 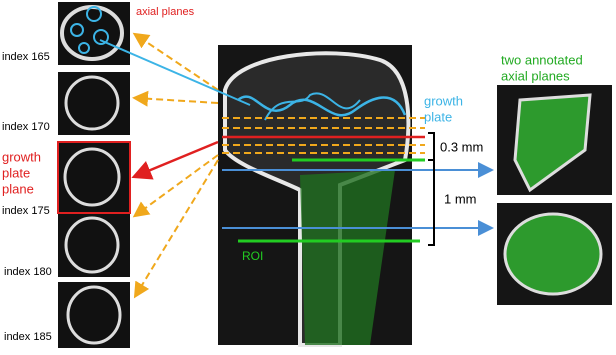 I want to click on growth-plate-plane-label: growth, so click(x=21, y=156).